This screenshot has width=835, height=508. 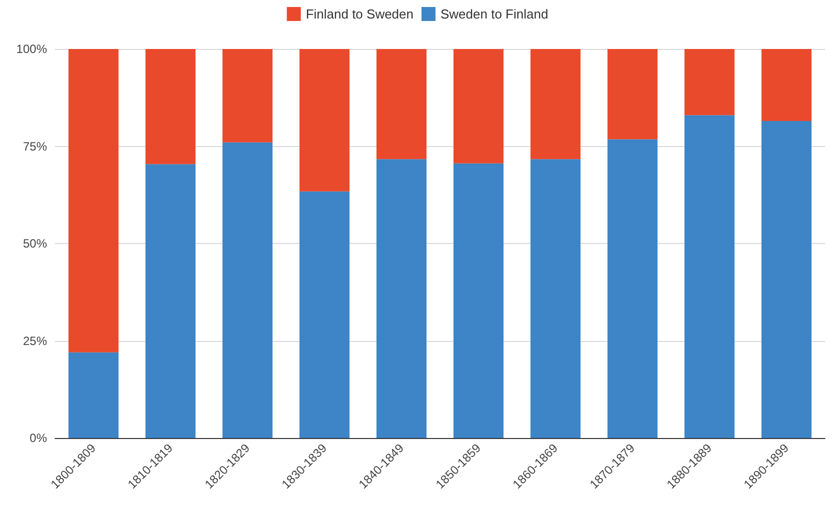 What do you see at coordinates (360, 14) in the screenshot?
I see `legend-label: Finland to Sweden` at bounding box center [360, 14].